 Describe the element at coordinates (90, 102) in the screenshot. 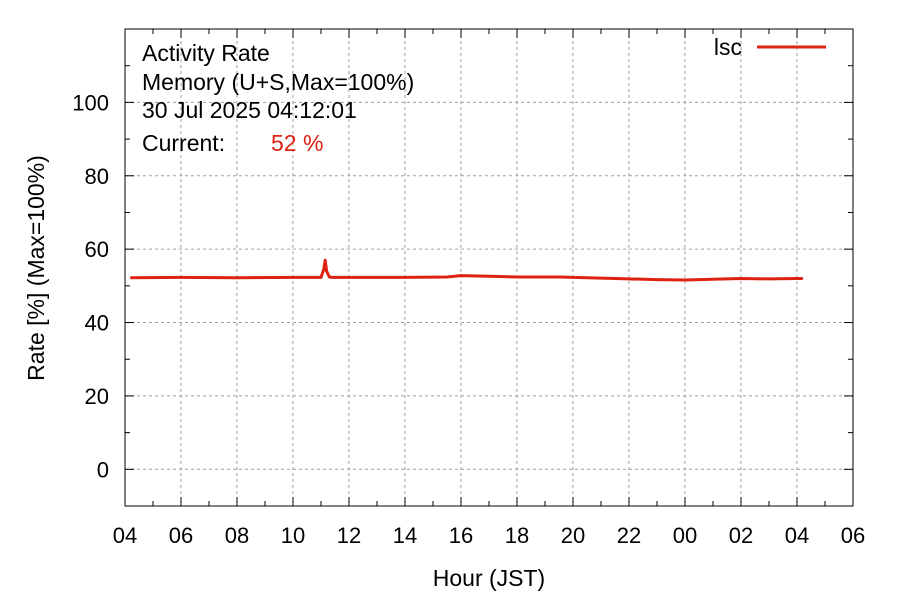

I see `y-tick-label: 100` at that location.